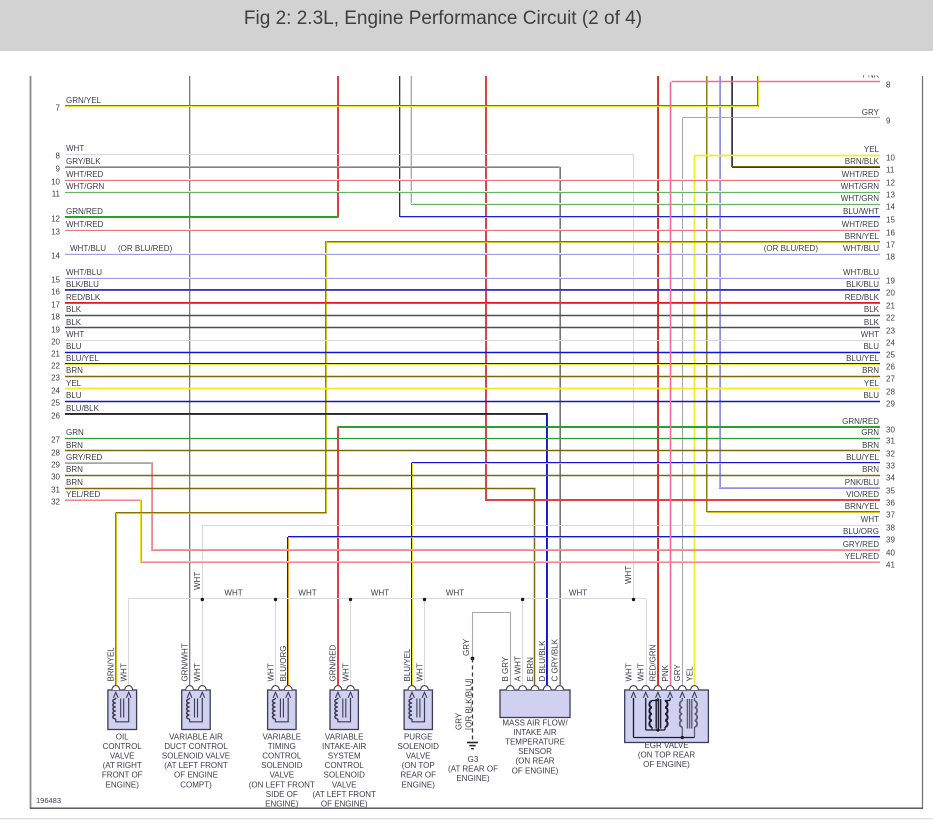  I want to click on svg-text: C GRY/BLK, so click(554, 659).